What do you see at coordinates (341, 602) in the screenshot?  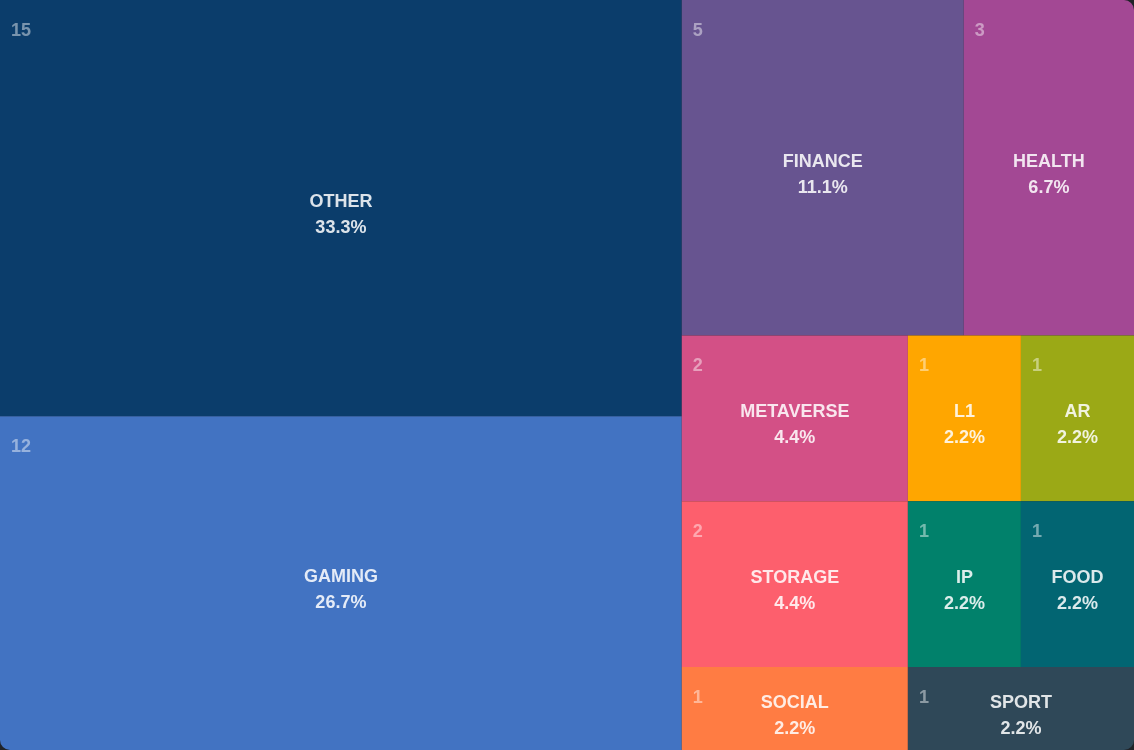 I see `data-label: 26.7%` at bounding box center [341, 602].